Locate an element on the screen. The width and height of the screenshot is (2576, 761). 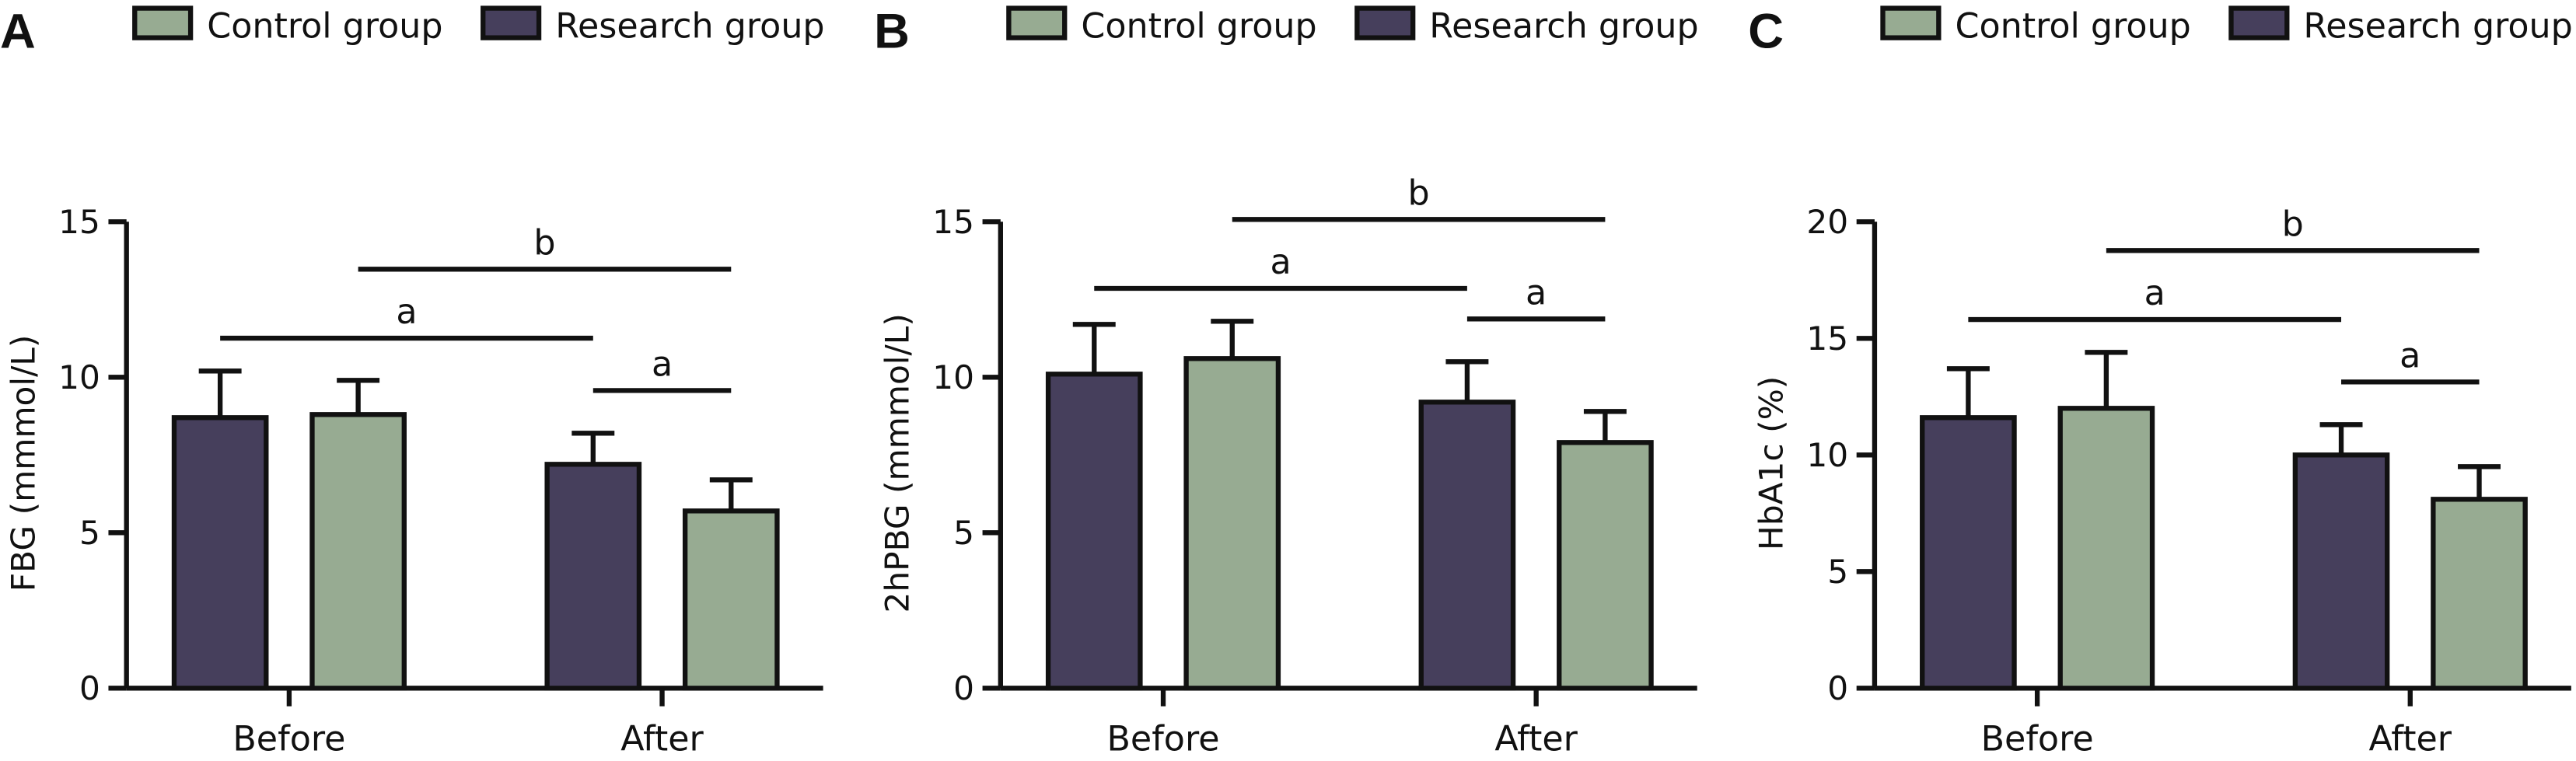
y-axis-title: FBG (mmmol/L) is located at coordinates (23, 464).